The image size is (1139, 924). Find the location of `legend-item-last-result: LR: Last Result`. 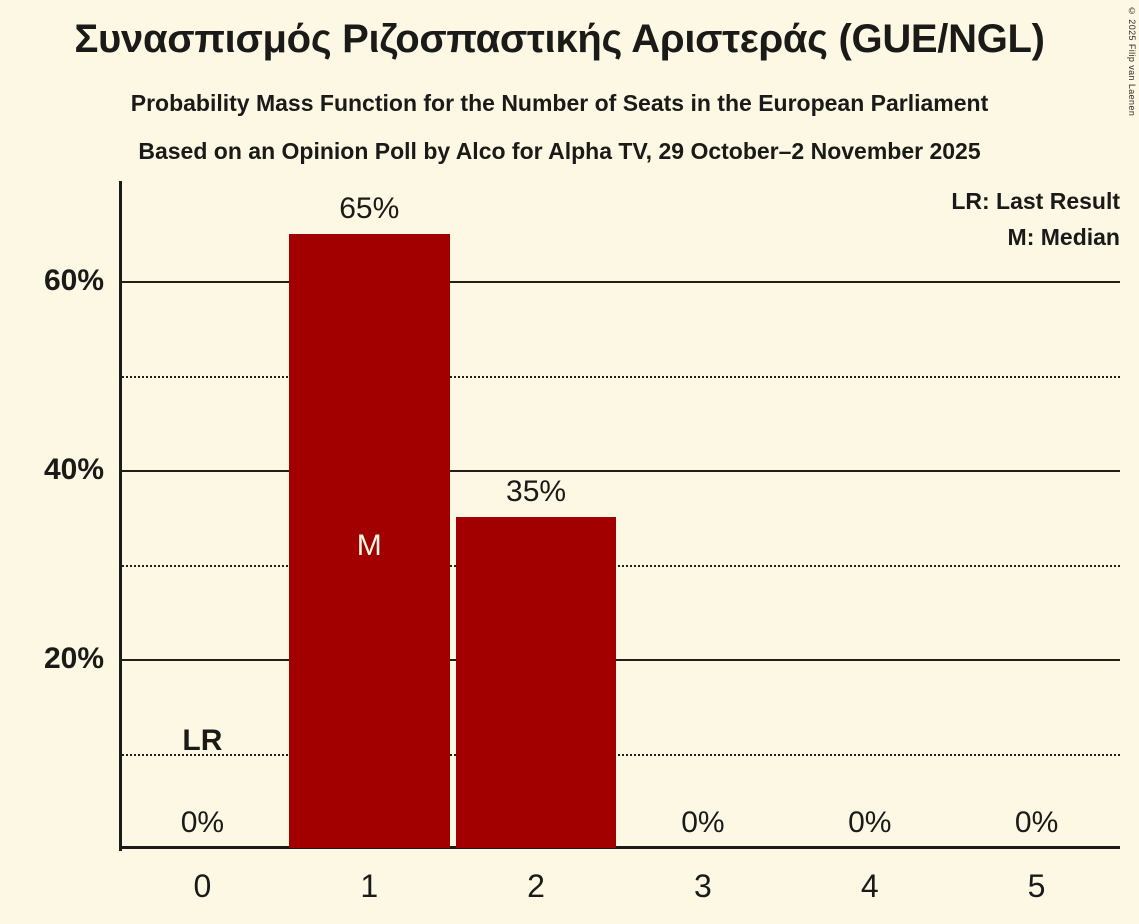

legend-item-last-result: LR: Last Result is located at coordinates (1035, 201).